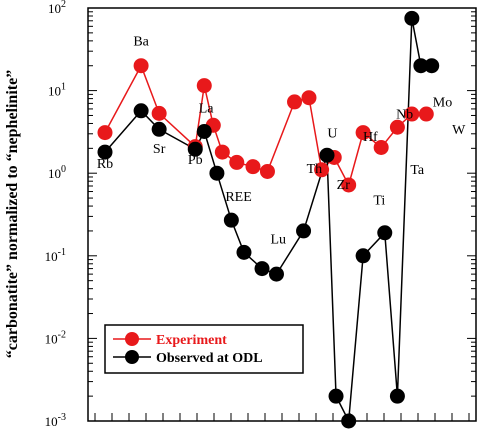 This screenshot has width=484, height=430. Describe the element at coordinates (141, 42) in the screenshot. I see `element-label: Ba` at that location.